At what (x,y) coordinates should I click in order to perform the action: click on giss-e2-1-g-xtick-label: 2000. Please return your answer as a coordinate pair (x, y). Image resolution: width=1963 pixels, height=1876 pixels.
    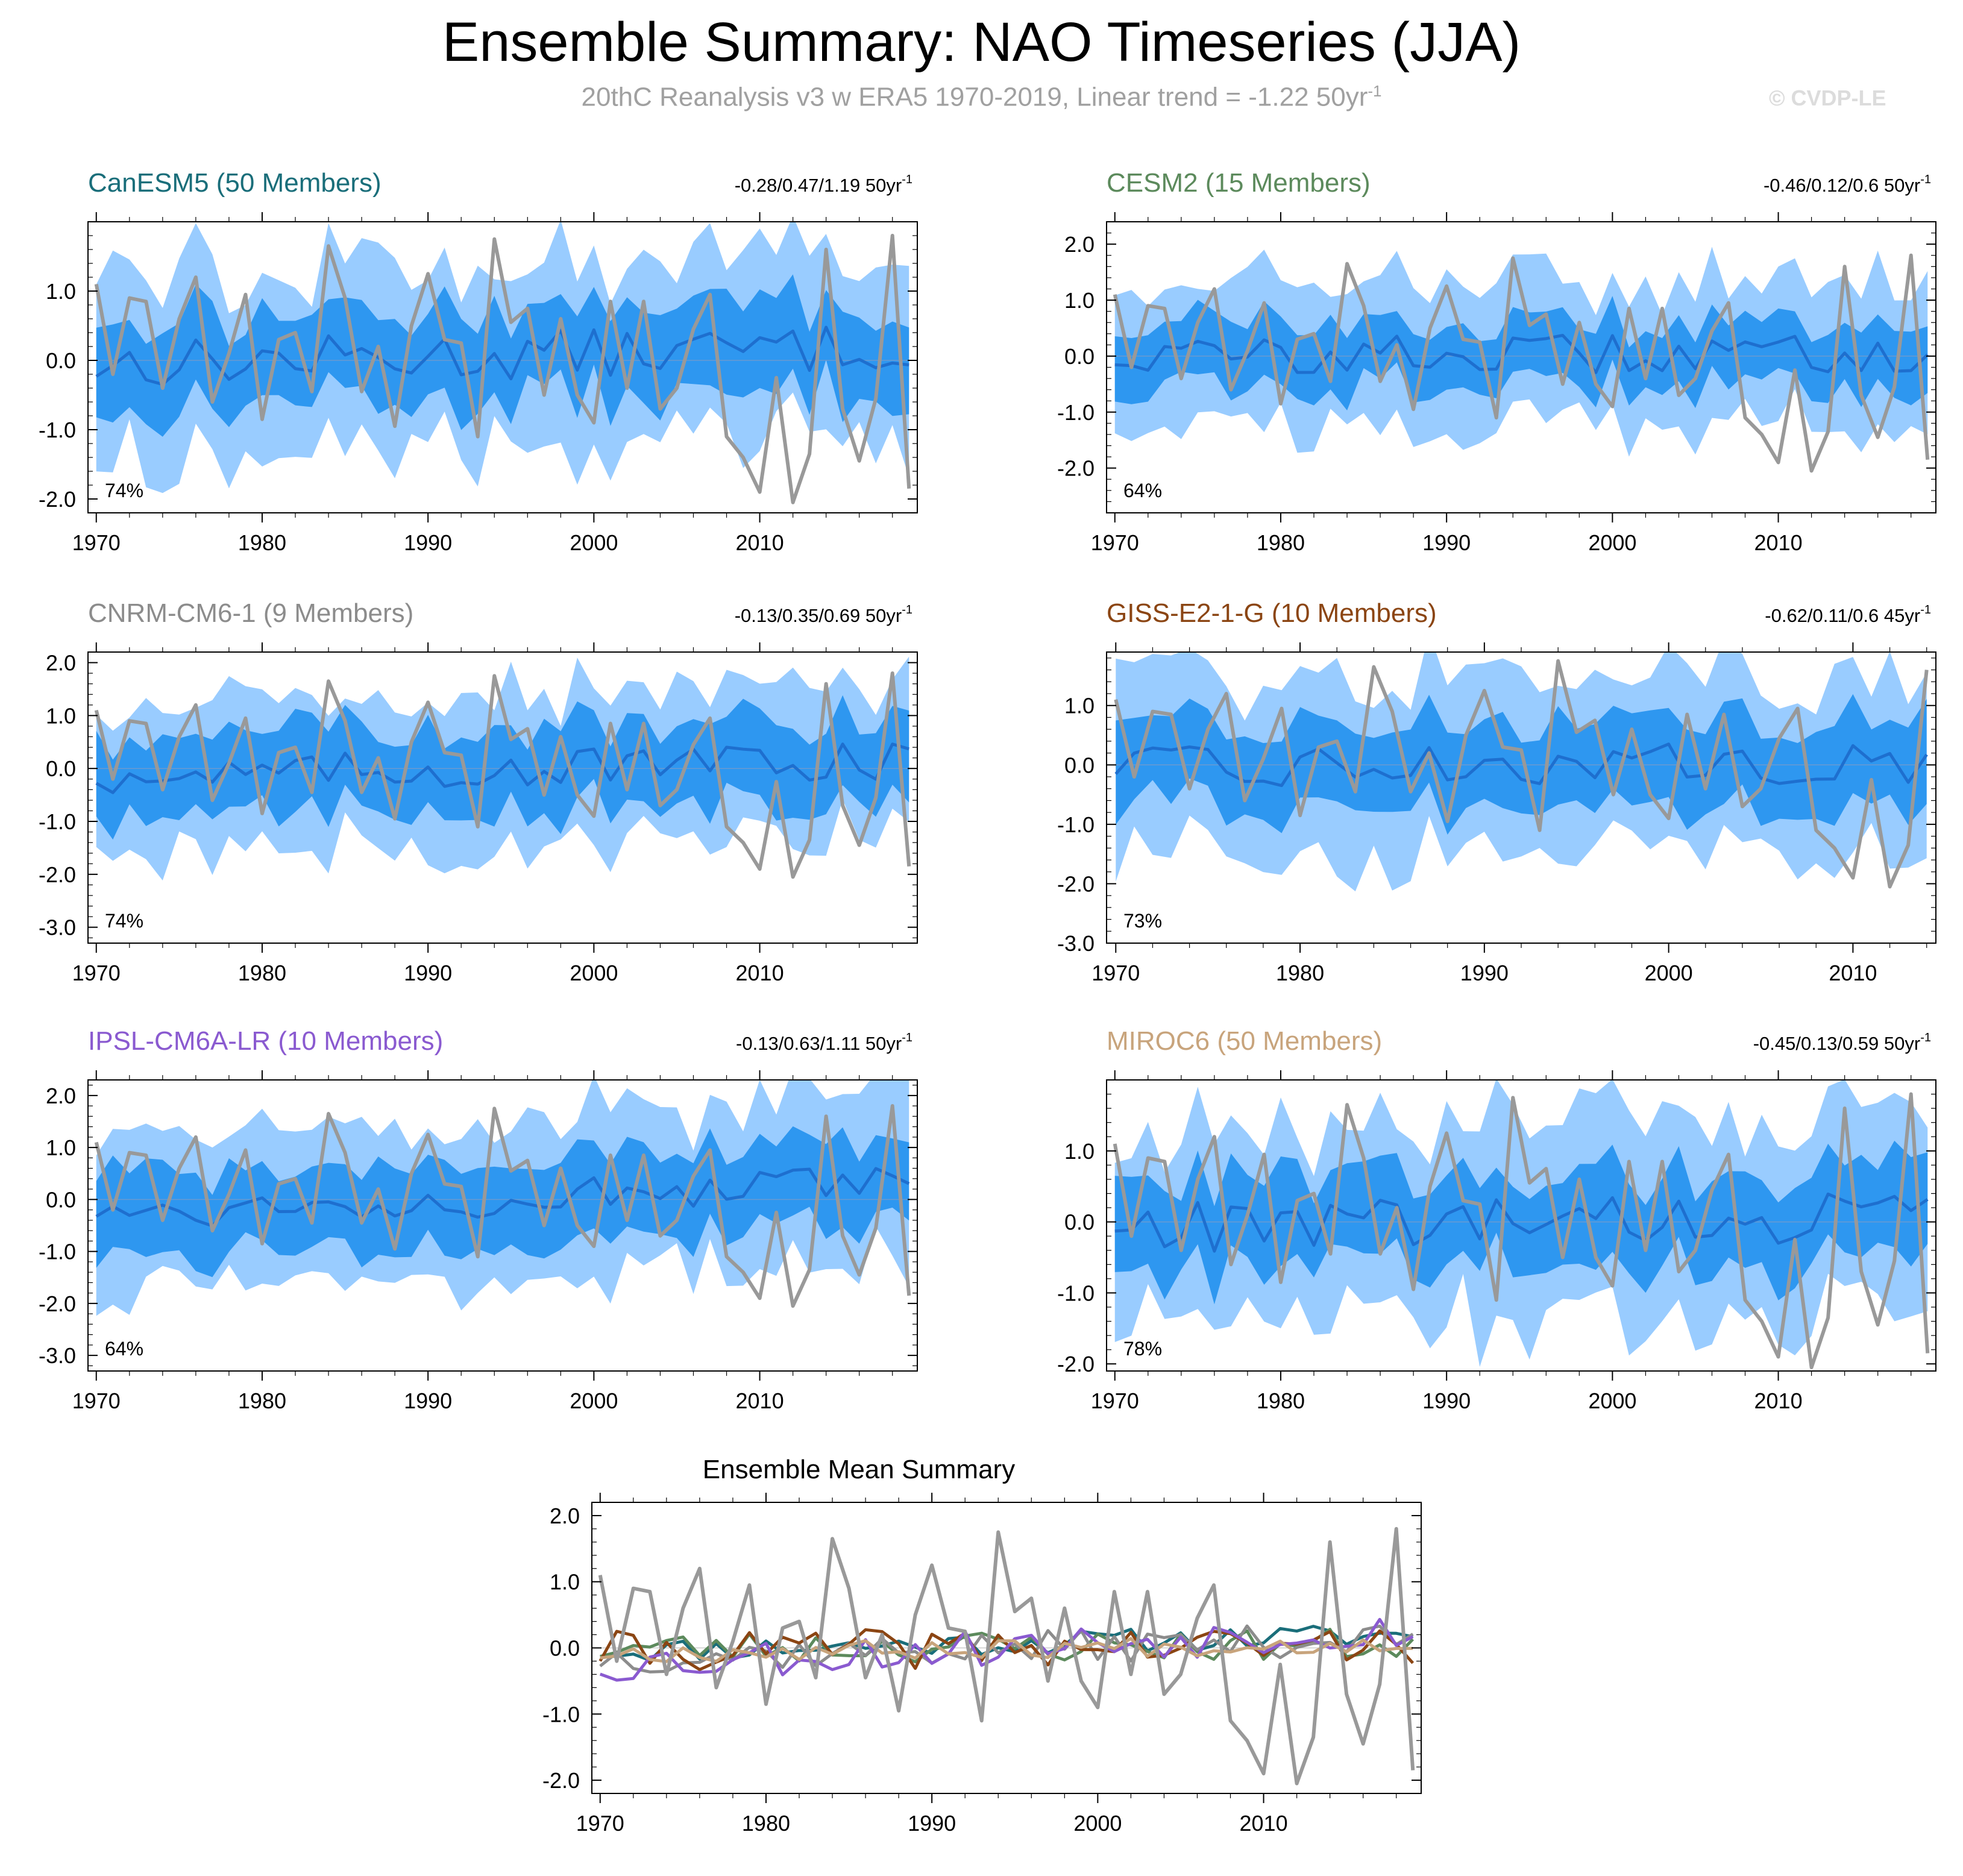
    Looking at the image, I should click on (1669, 973).